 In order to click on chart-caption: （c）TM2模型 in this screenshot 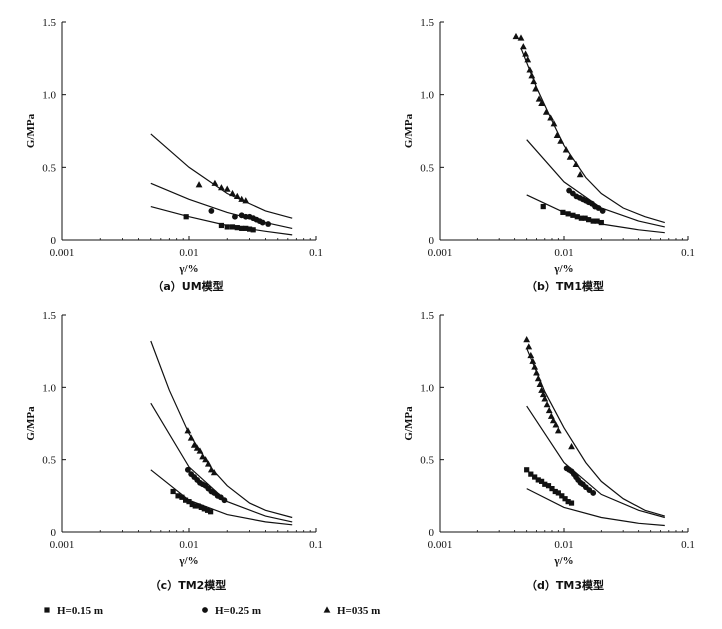, I will do `click(188, 585)`.